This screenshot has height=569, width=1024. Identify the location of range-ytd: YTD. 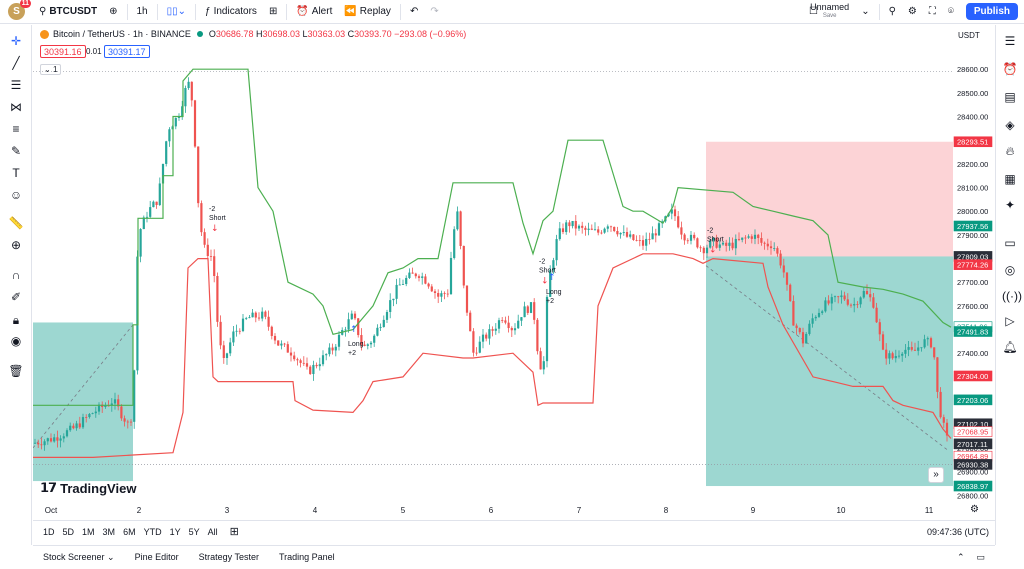
(152, 531).